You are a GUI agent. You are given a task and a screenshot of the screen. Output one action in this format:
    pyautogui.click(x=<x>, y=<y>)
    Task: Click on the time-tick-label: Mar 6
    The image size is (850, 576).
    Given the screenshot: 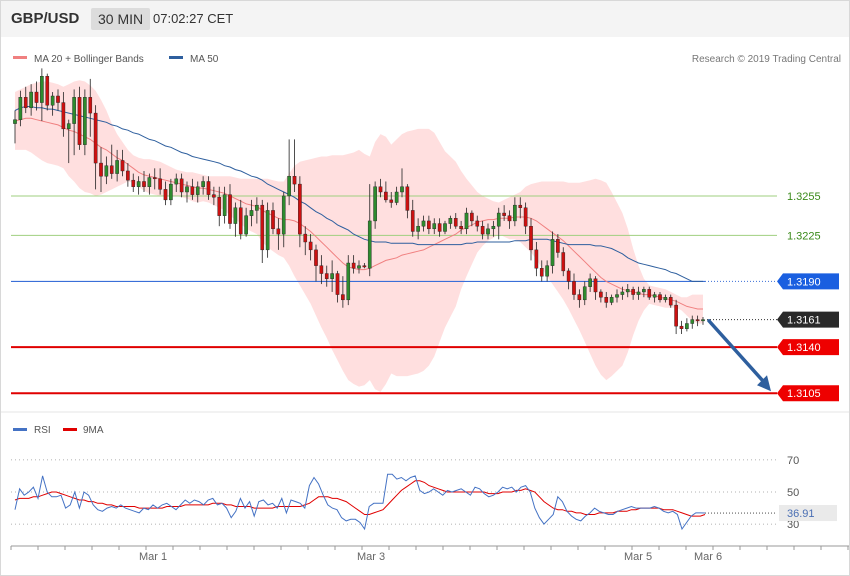 What is the action you would take?
    pyautogui.click(x=708, y=557)
    